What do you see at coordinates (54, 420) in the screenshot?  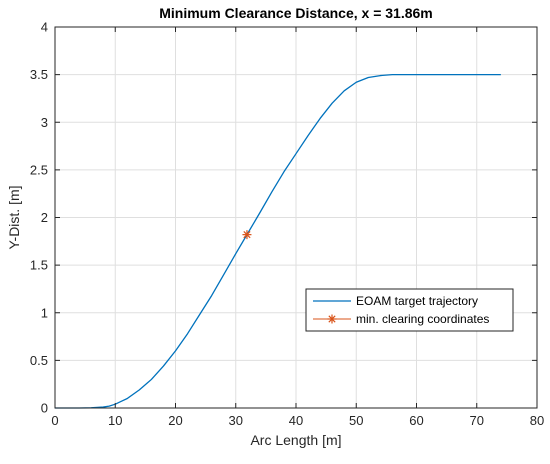 I see `x-tick-label: 0` at bounding box center [54, 420].